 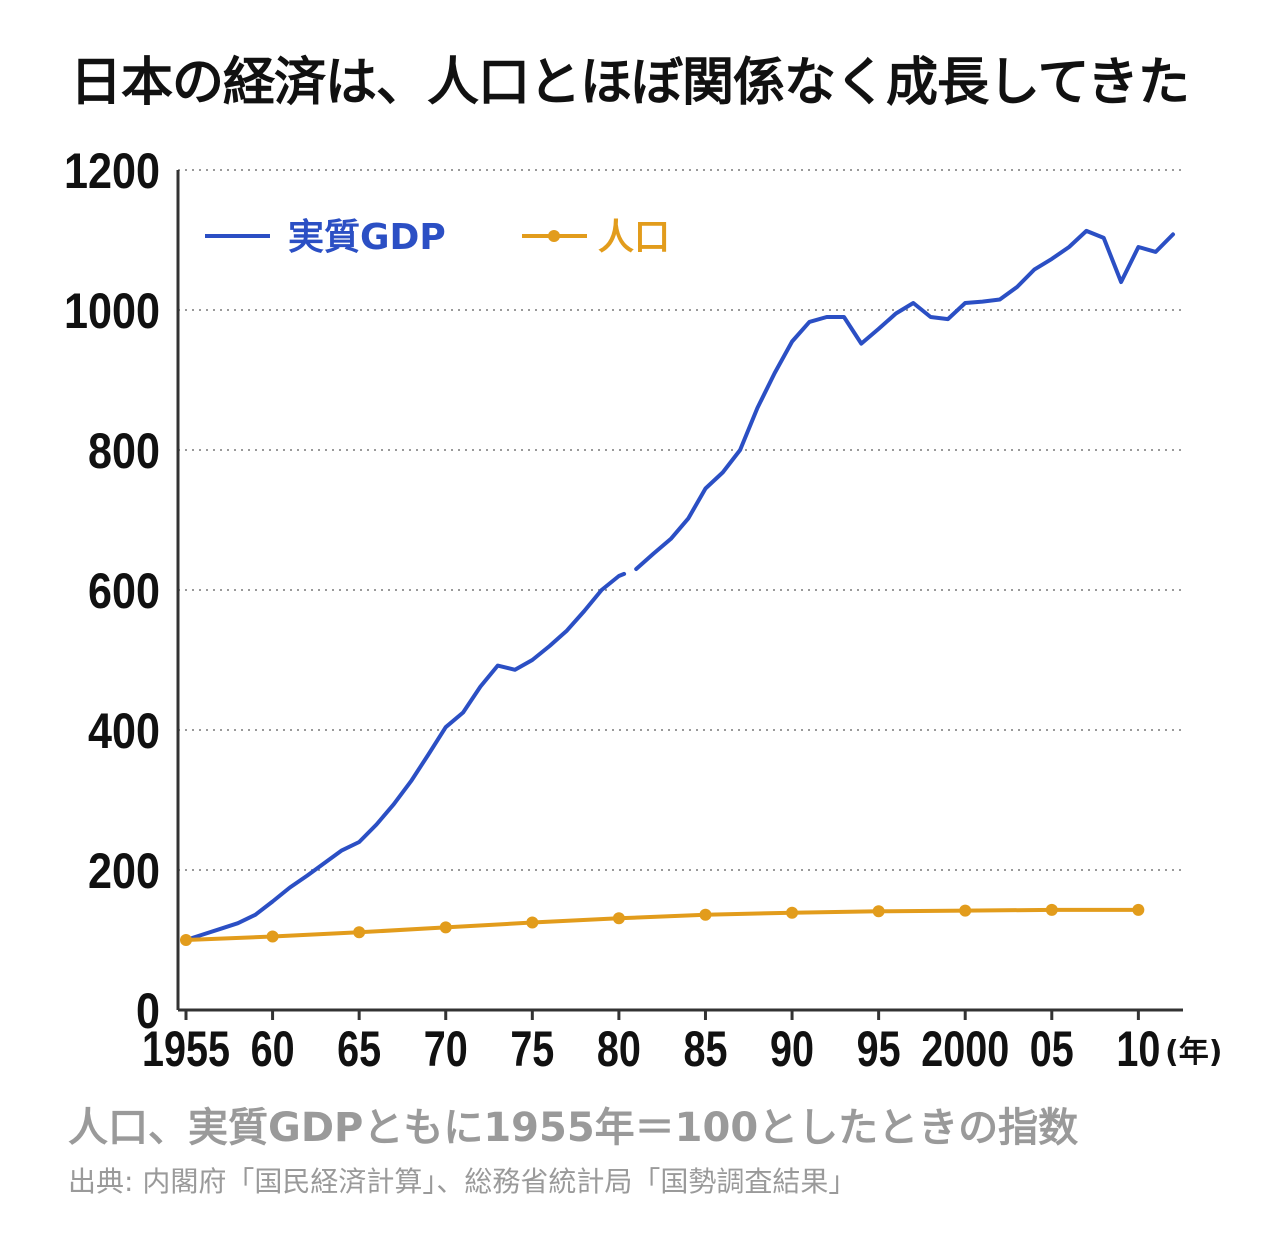 What do you see at coordinates (367, 237) in the screenshot?
I see `legend-gdp-label: 実質GDP` at bounding box center [367, 237].